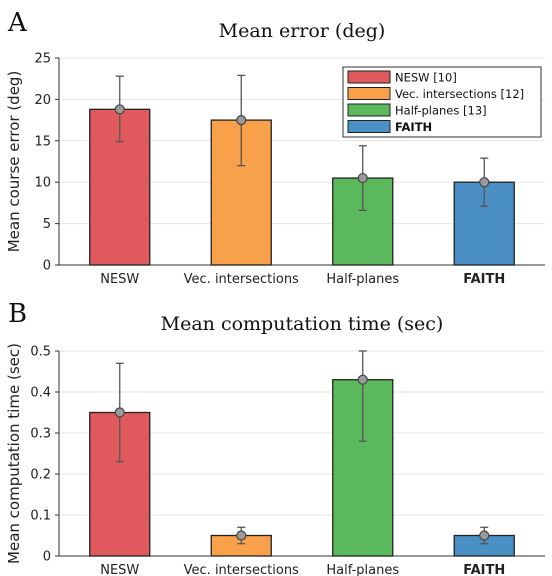  I want to click on y-tick-label: 0.5, so click(40, 352).